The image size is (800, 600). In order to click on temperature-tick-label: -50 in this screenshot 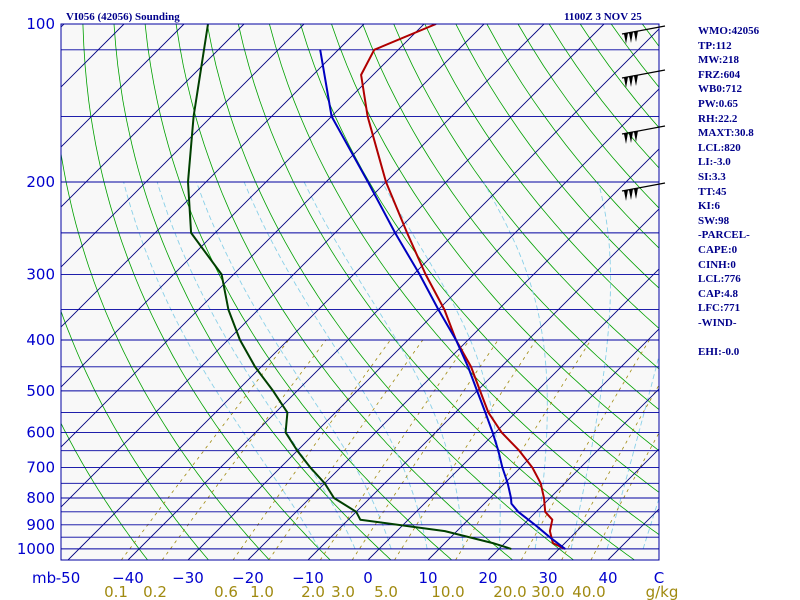, I will do `click(68, 578)`.